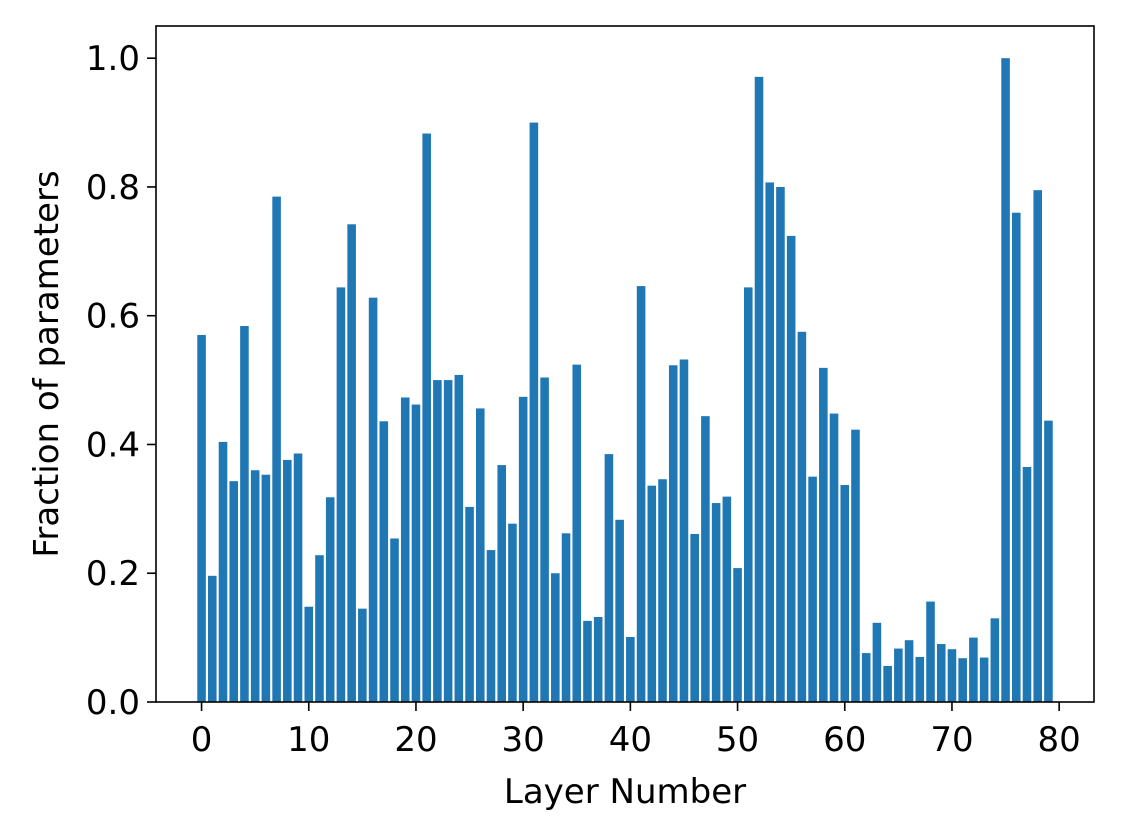 This screenshot has height=840, width=1121. Describe the element at coordinates (113, 188) in the screenshot. I see `y-tick-label: 0.8` at that location.